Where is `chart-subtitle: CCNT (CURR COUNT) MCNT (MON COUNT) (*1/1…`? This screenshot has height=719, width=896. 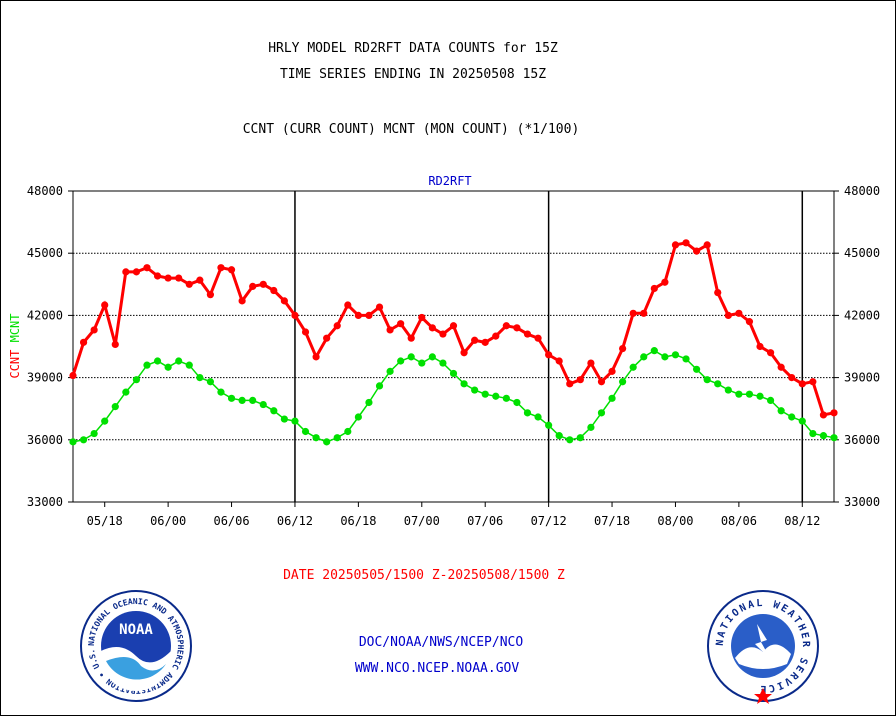
chart-subtitle: CCNT (CURR COUNT) MCNT (MON COUNT) (*1/1… is located at coordinates (411, 129).